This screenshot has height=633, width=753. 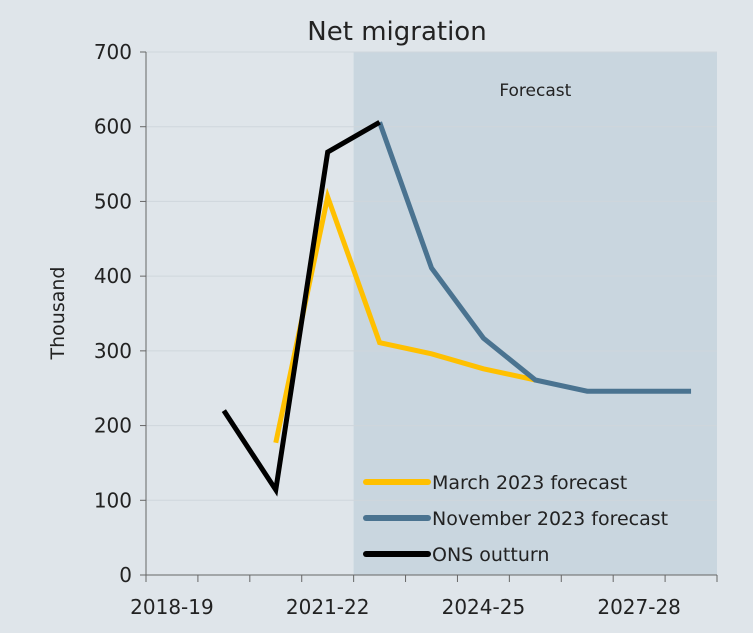 What do you see at coordinates (535, 91) in the screenshot?
I see `forecast-label: Forecast` at bounding box center [535, 91].